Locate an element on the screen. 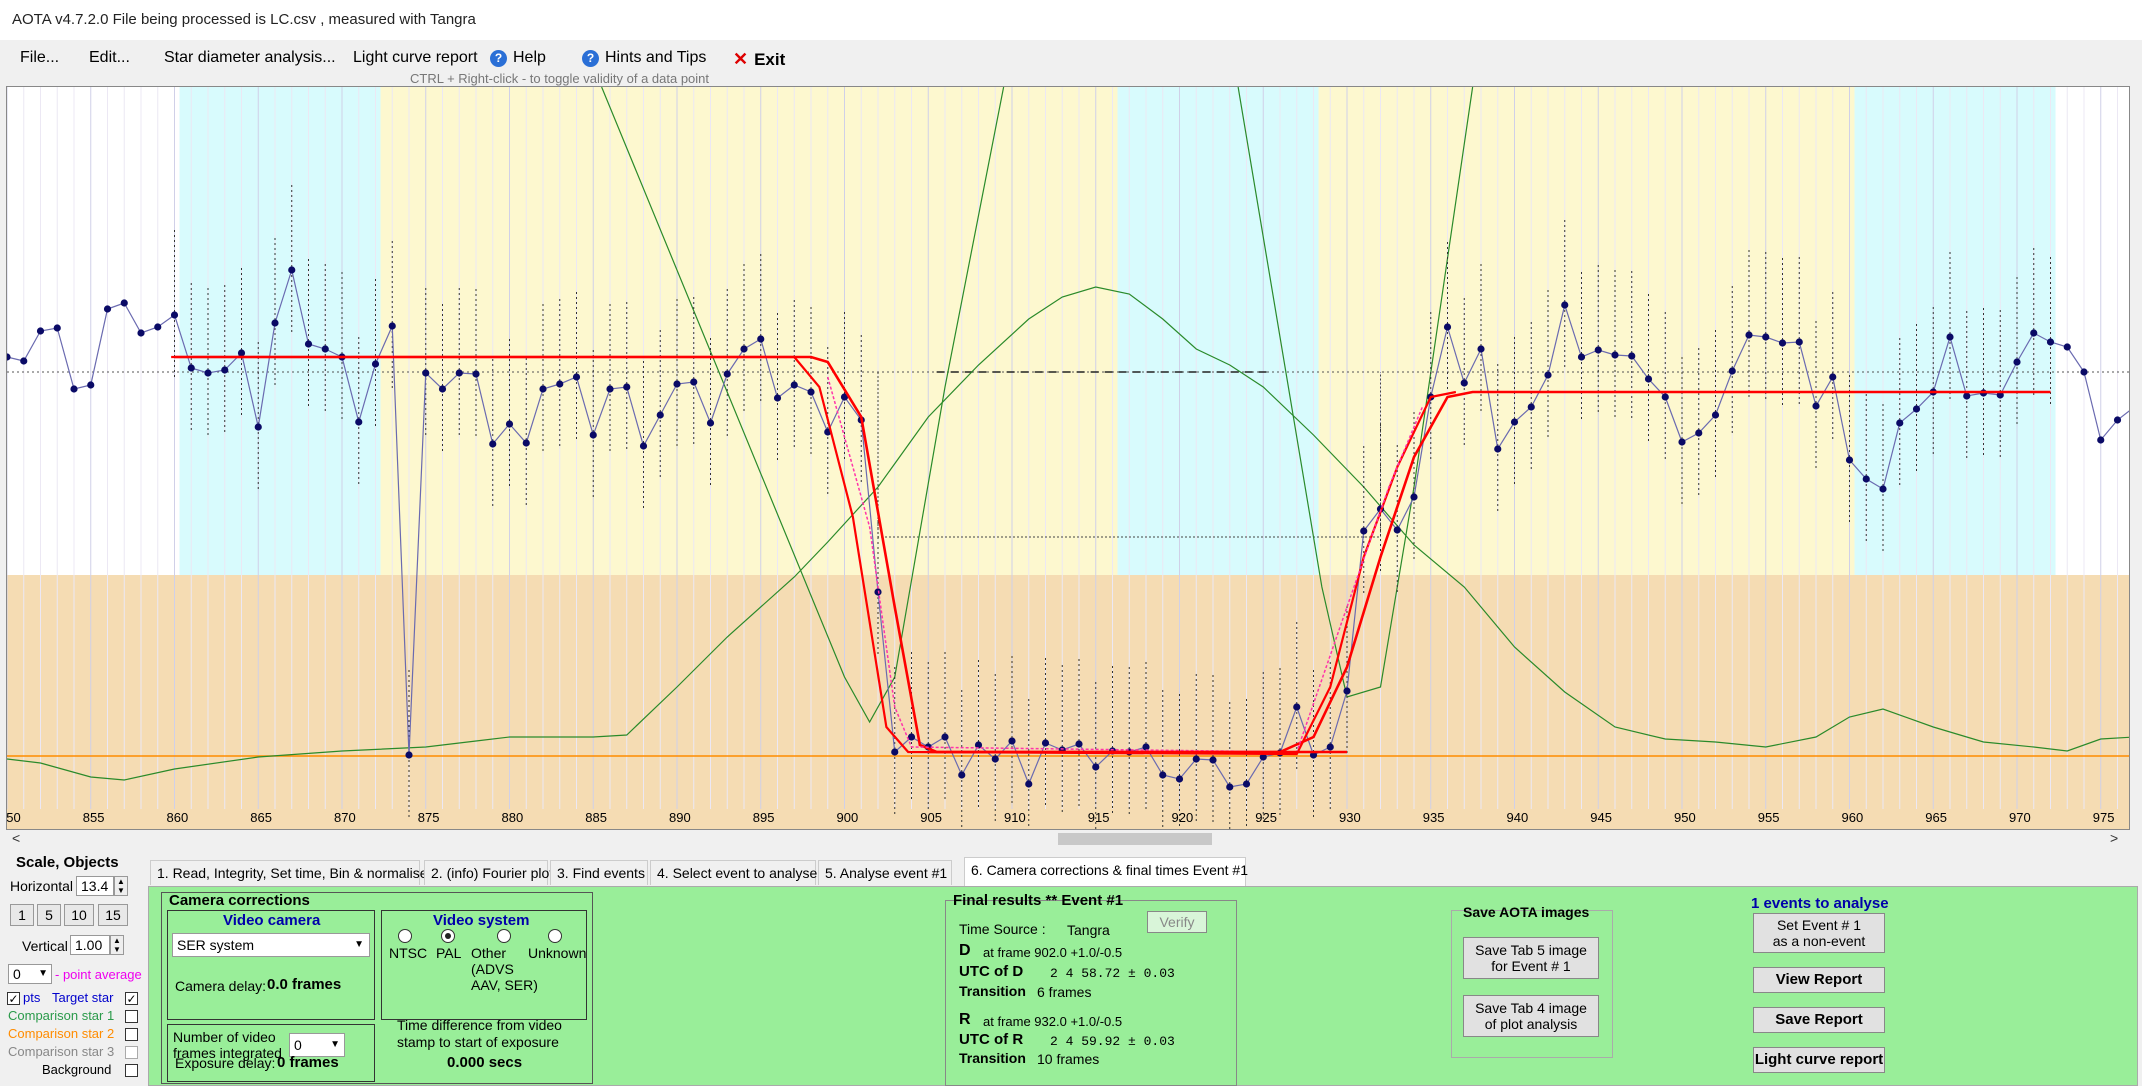 This screenshot has height=1086, width=2142. verify-button: Verify is located at coordinates (1177, 922).